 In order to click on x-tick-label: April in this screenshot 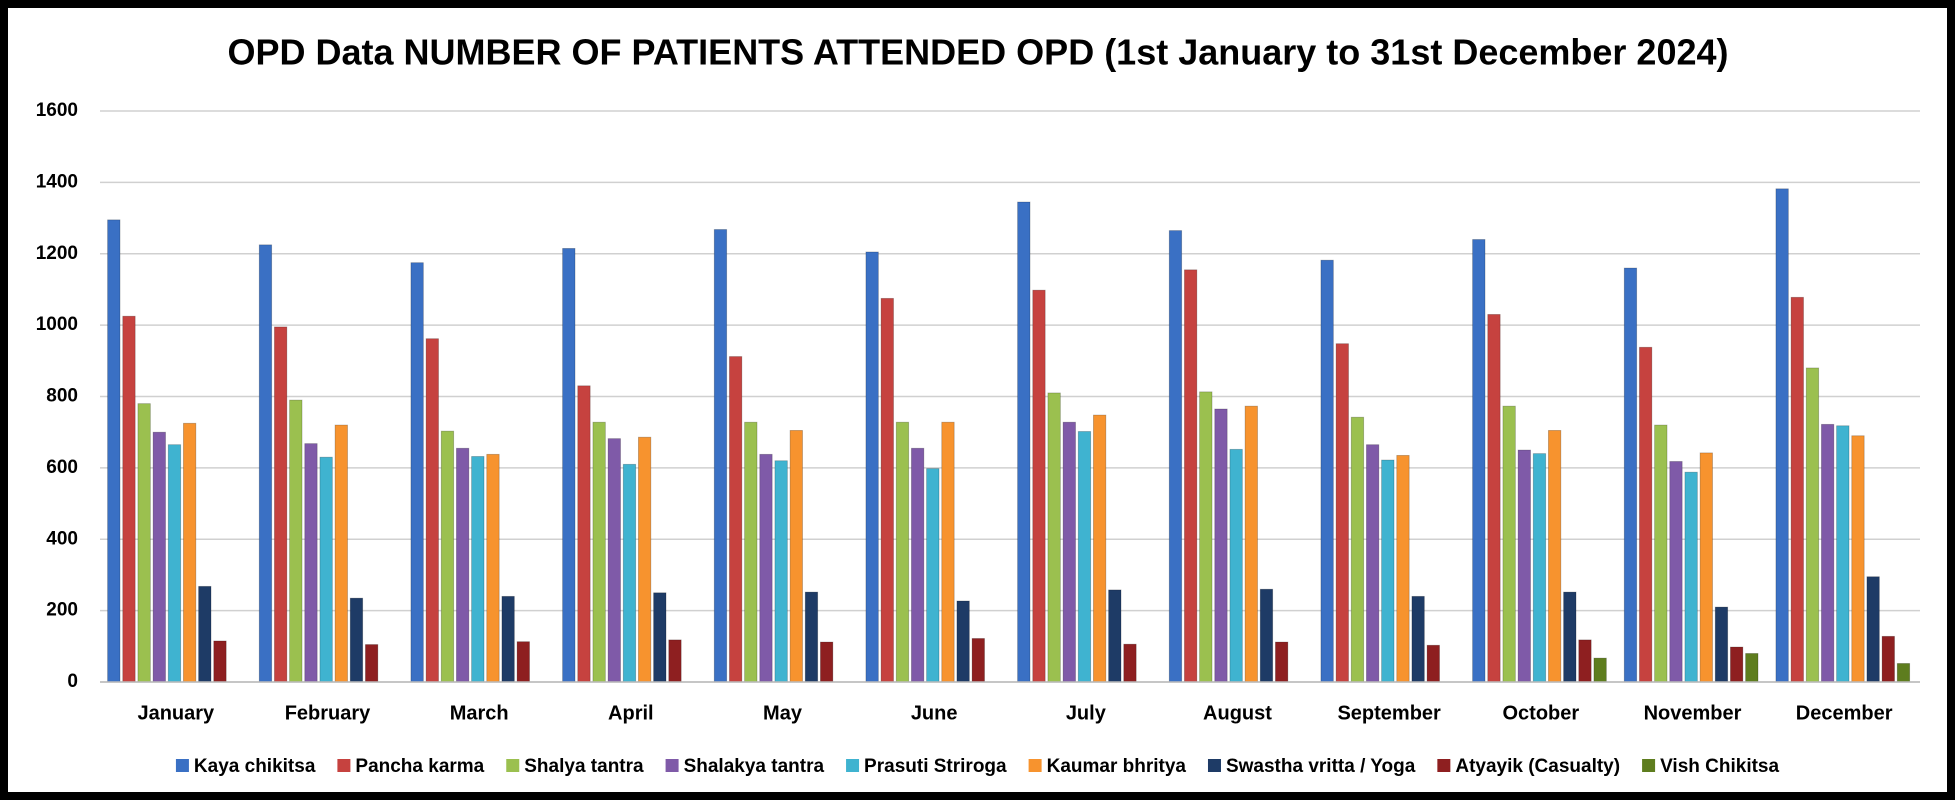, I will do `click(631, 713)`.